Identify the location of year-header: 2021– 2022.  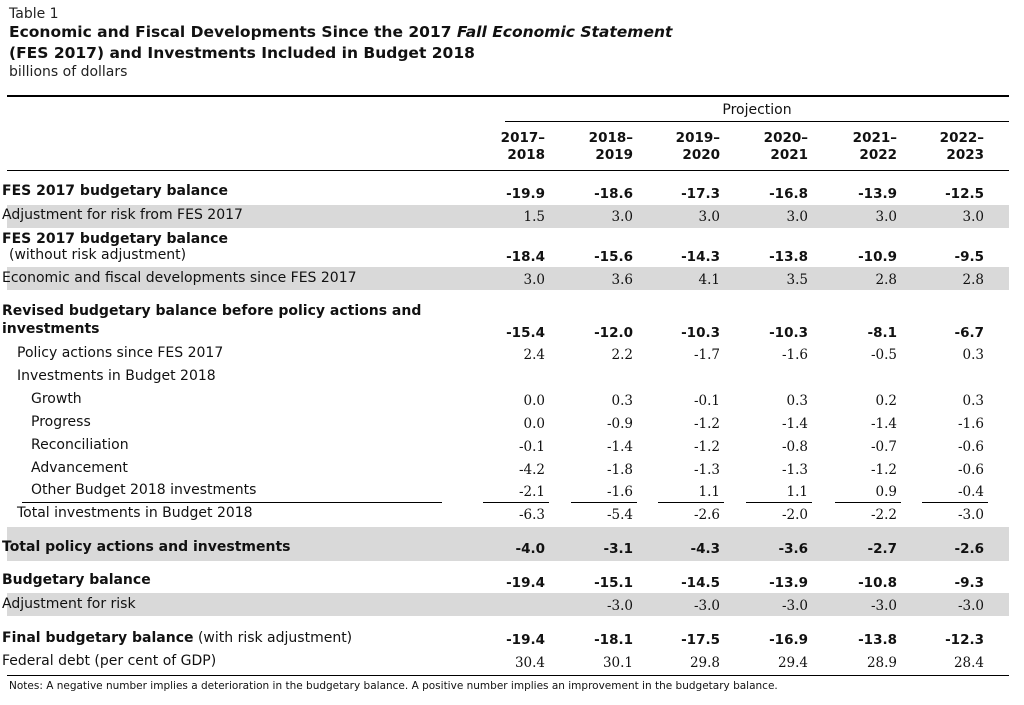
(857, 147).